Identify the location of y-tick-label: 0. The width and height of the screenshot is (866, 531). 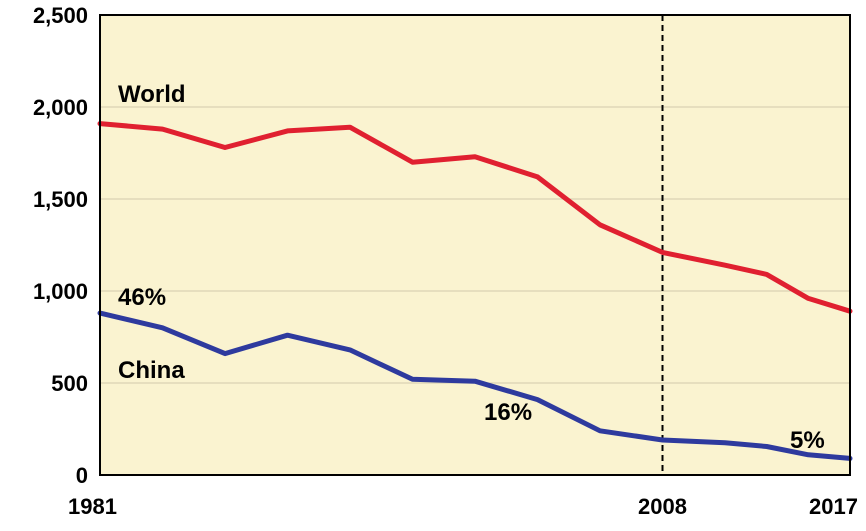
(82, 475).